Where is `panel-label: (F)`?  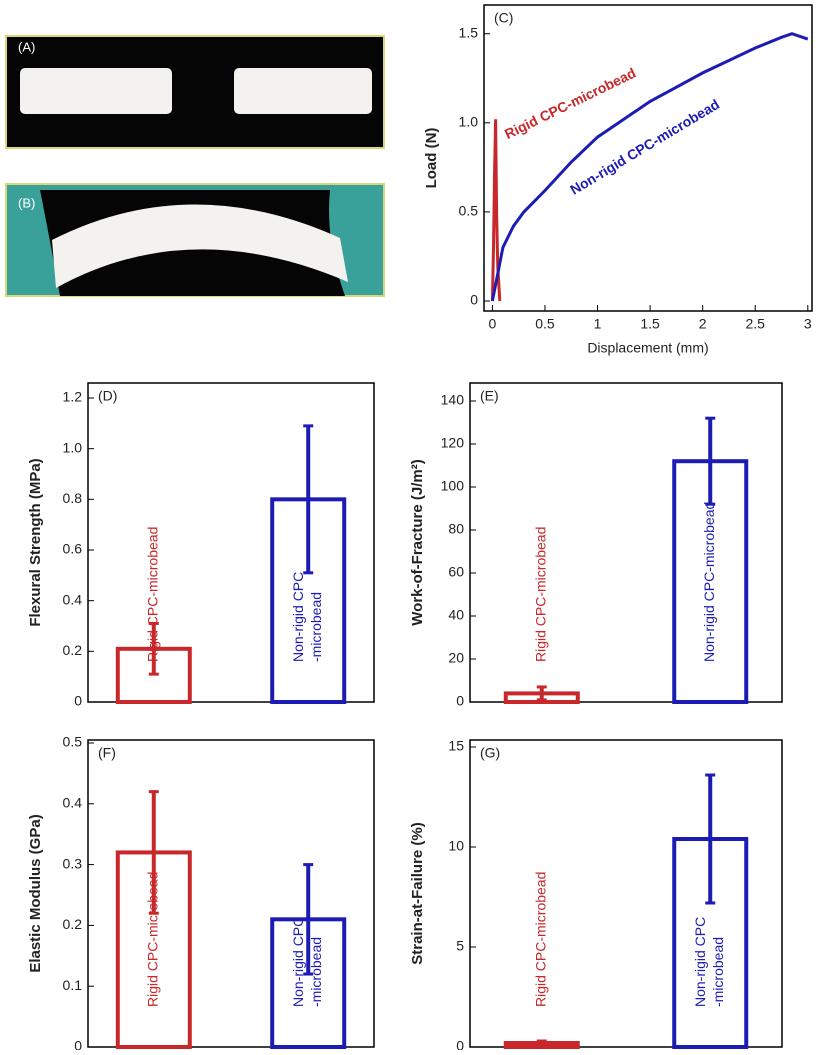 panel-label: (F) is located at coordinates (107, 753).